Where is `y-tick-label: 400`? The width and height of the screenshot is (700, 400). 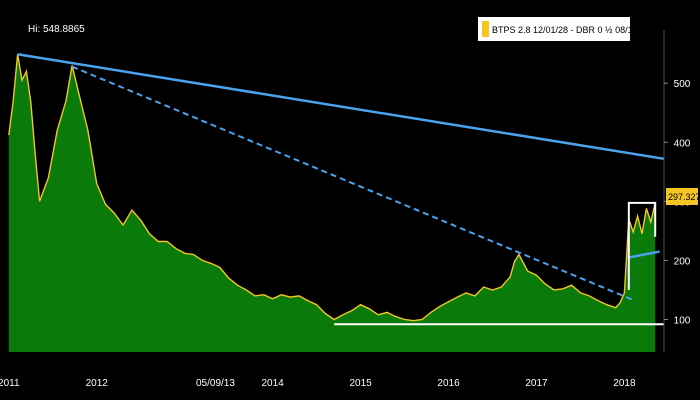
y-tick-label: 400 is located at coordinates (682, 143).